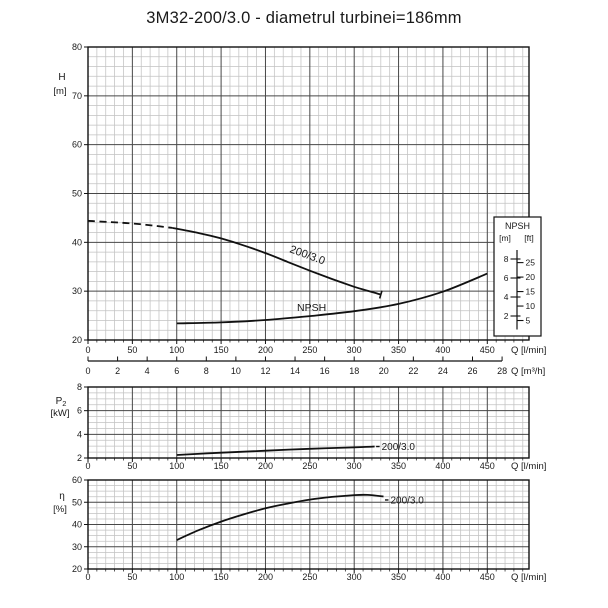  I want to click on y-axis-title: P2, so click(61, 402).